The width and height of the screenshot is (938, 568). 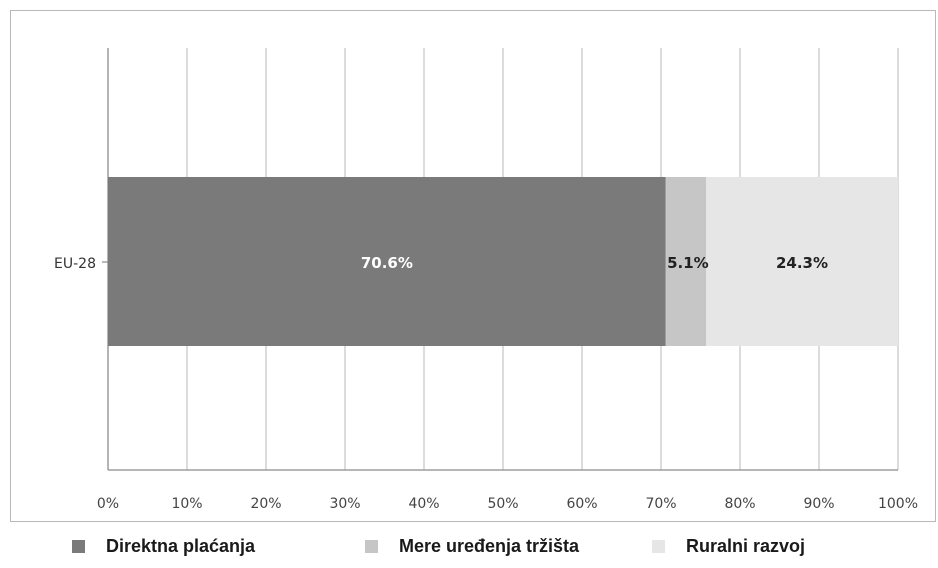 What do you see at coordinates (489, 546) in the screenshot?
I see `legend-label: Mere uređenja tržišta` at bounding box center [489, 546].